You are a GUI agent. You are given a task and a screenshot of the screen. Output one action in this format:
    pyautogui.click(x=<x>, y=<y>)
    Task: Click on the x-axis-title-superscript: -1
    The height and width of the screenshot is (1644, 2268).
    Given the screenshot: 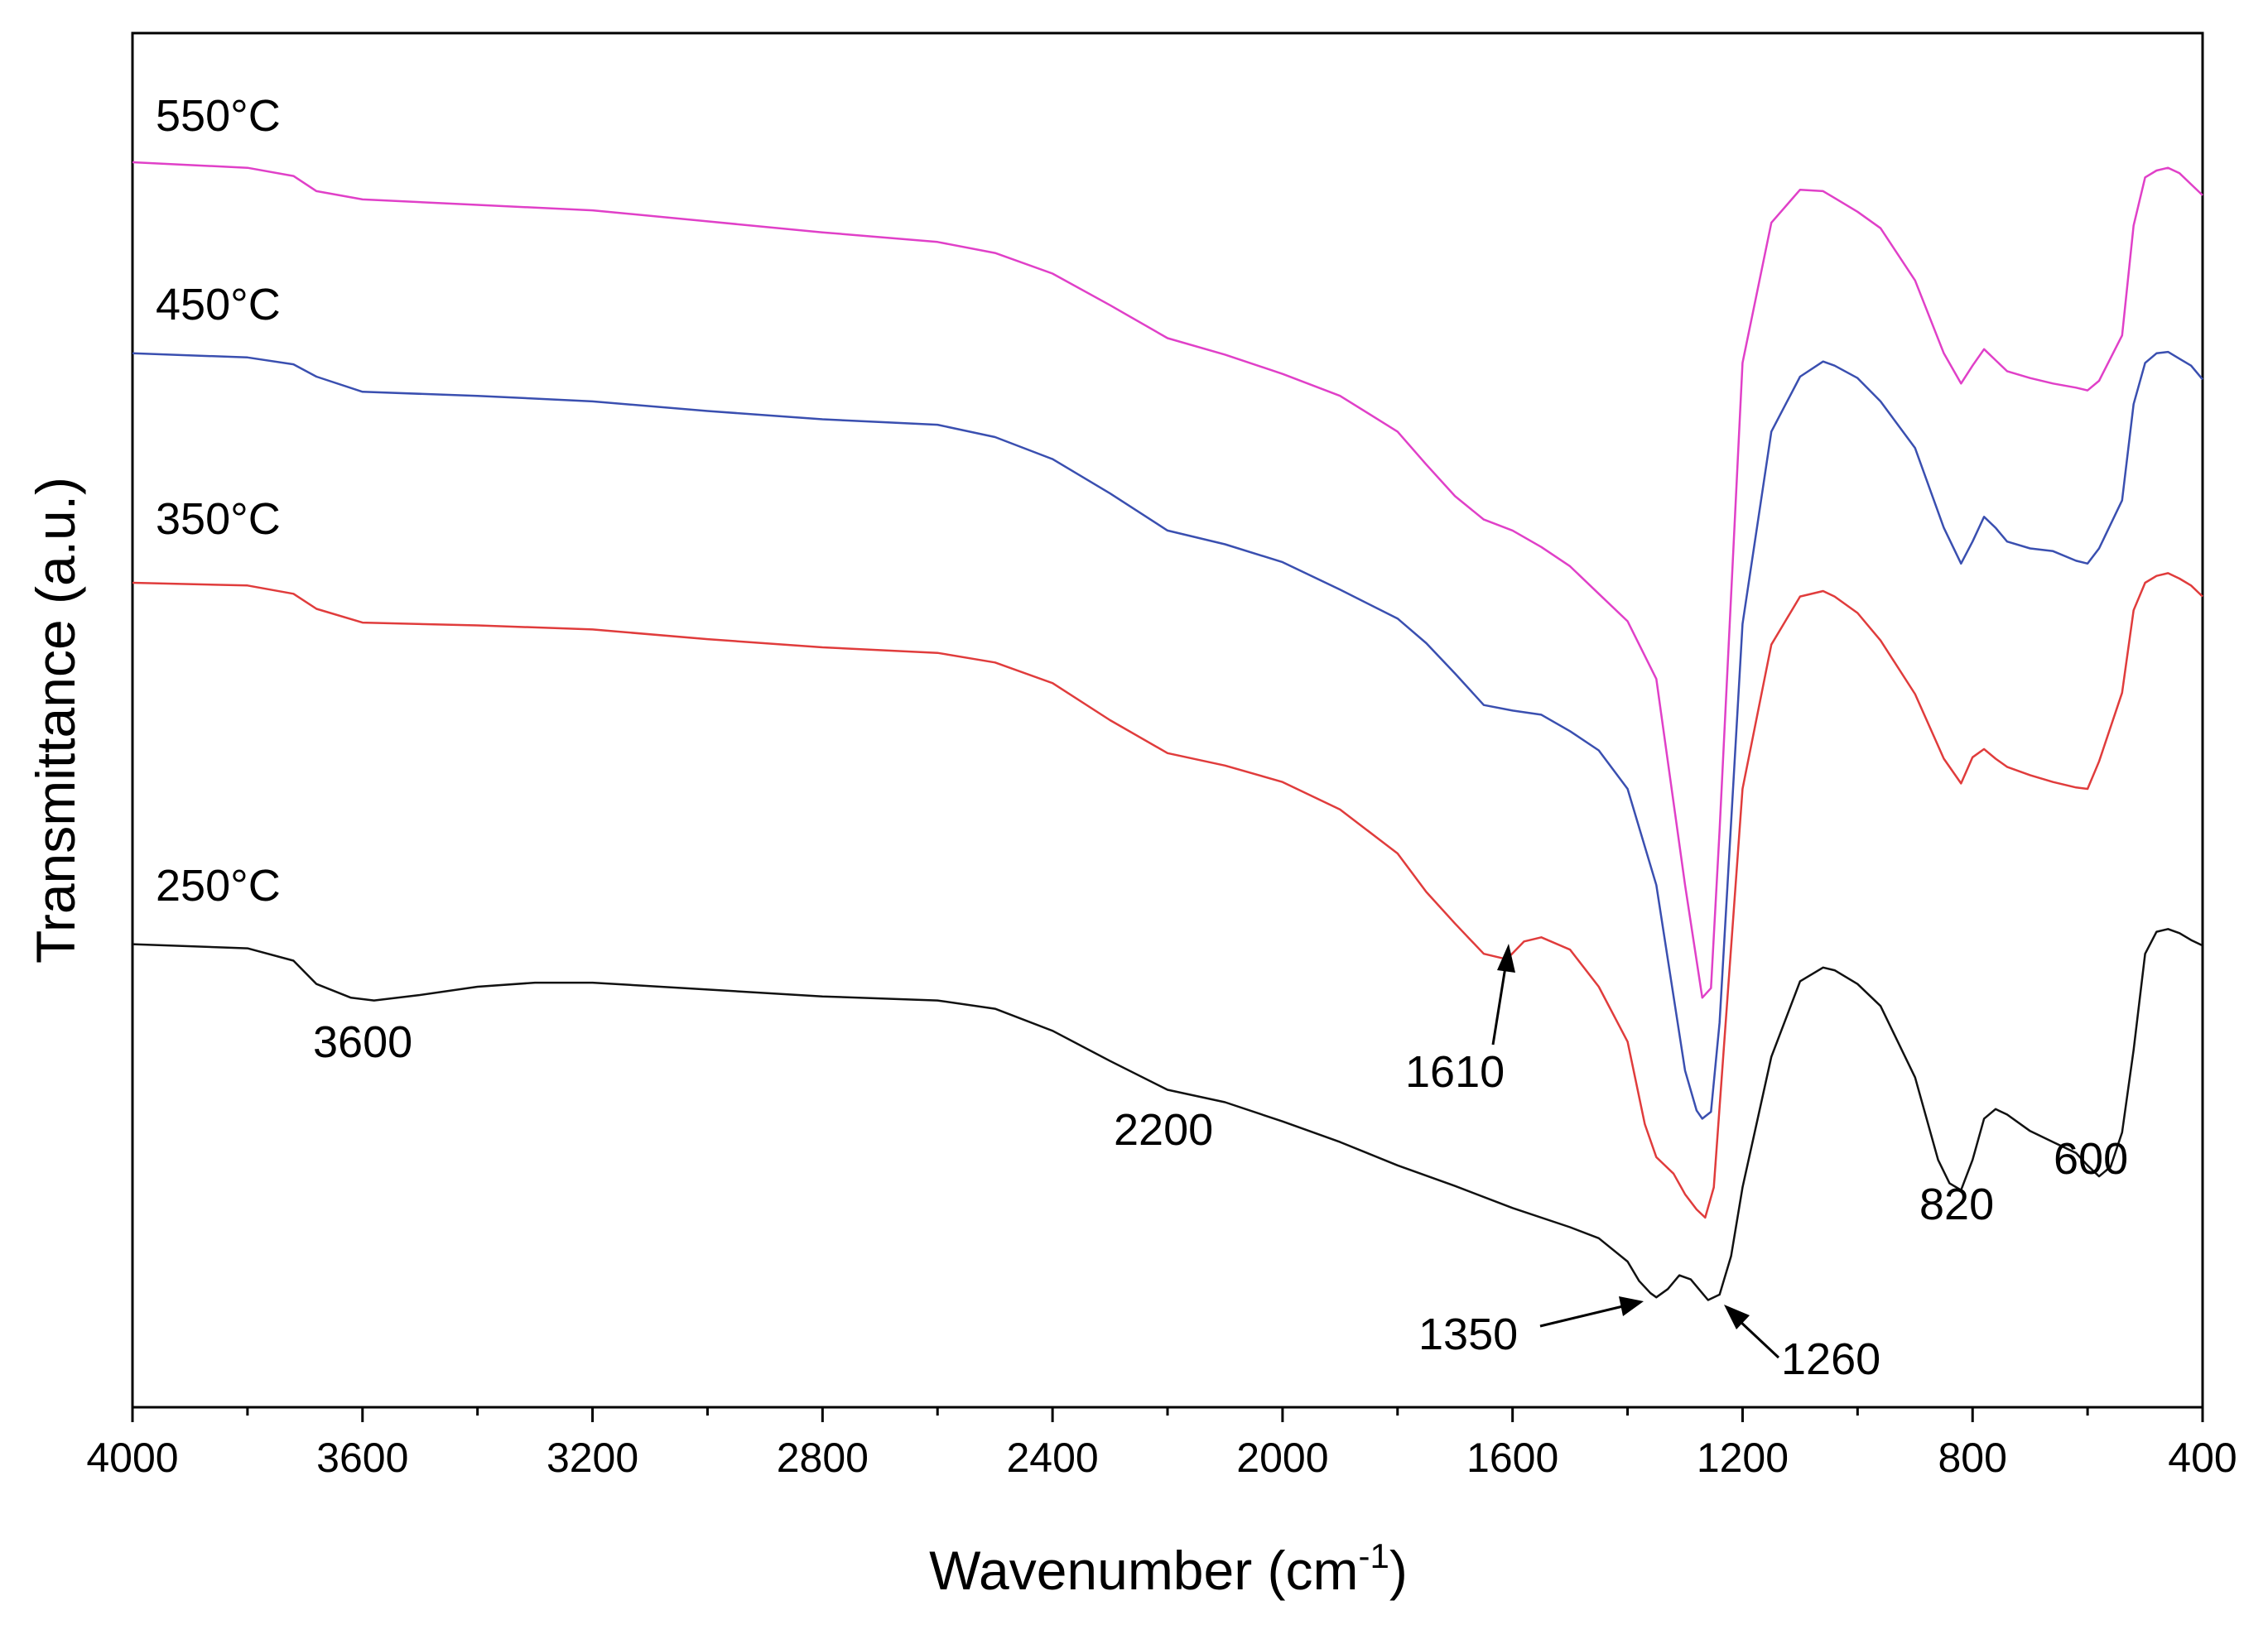 What is the action you would take?
    pyautogui.click(x=1374, y=1555)
    